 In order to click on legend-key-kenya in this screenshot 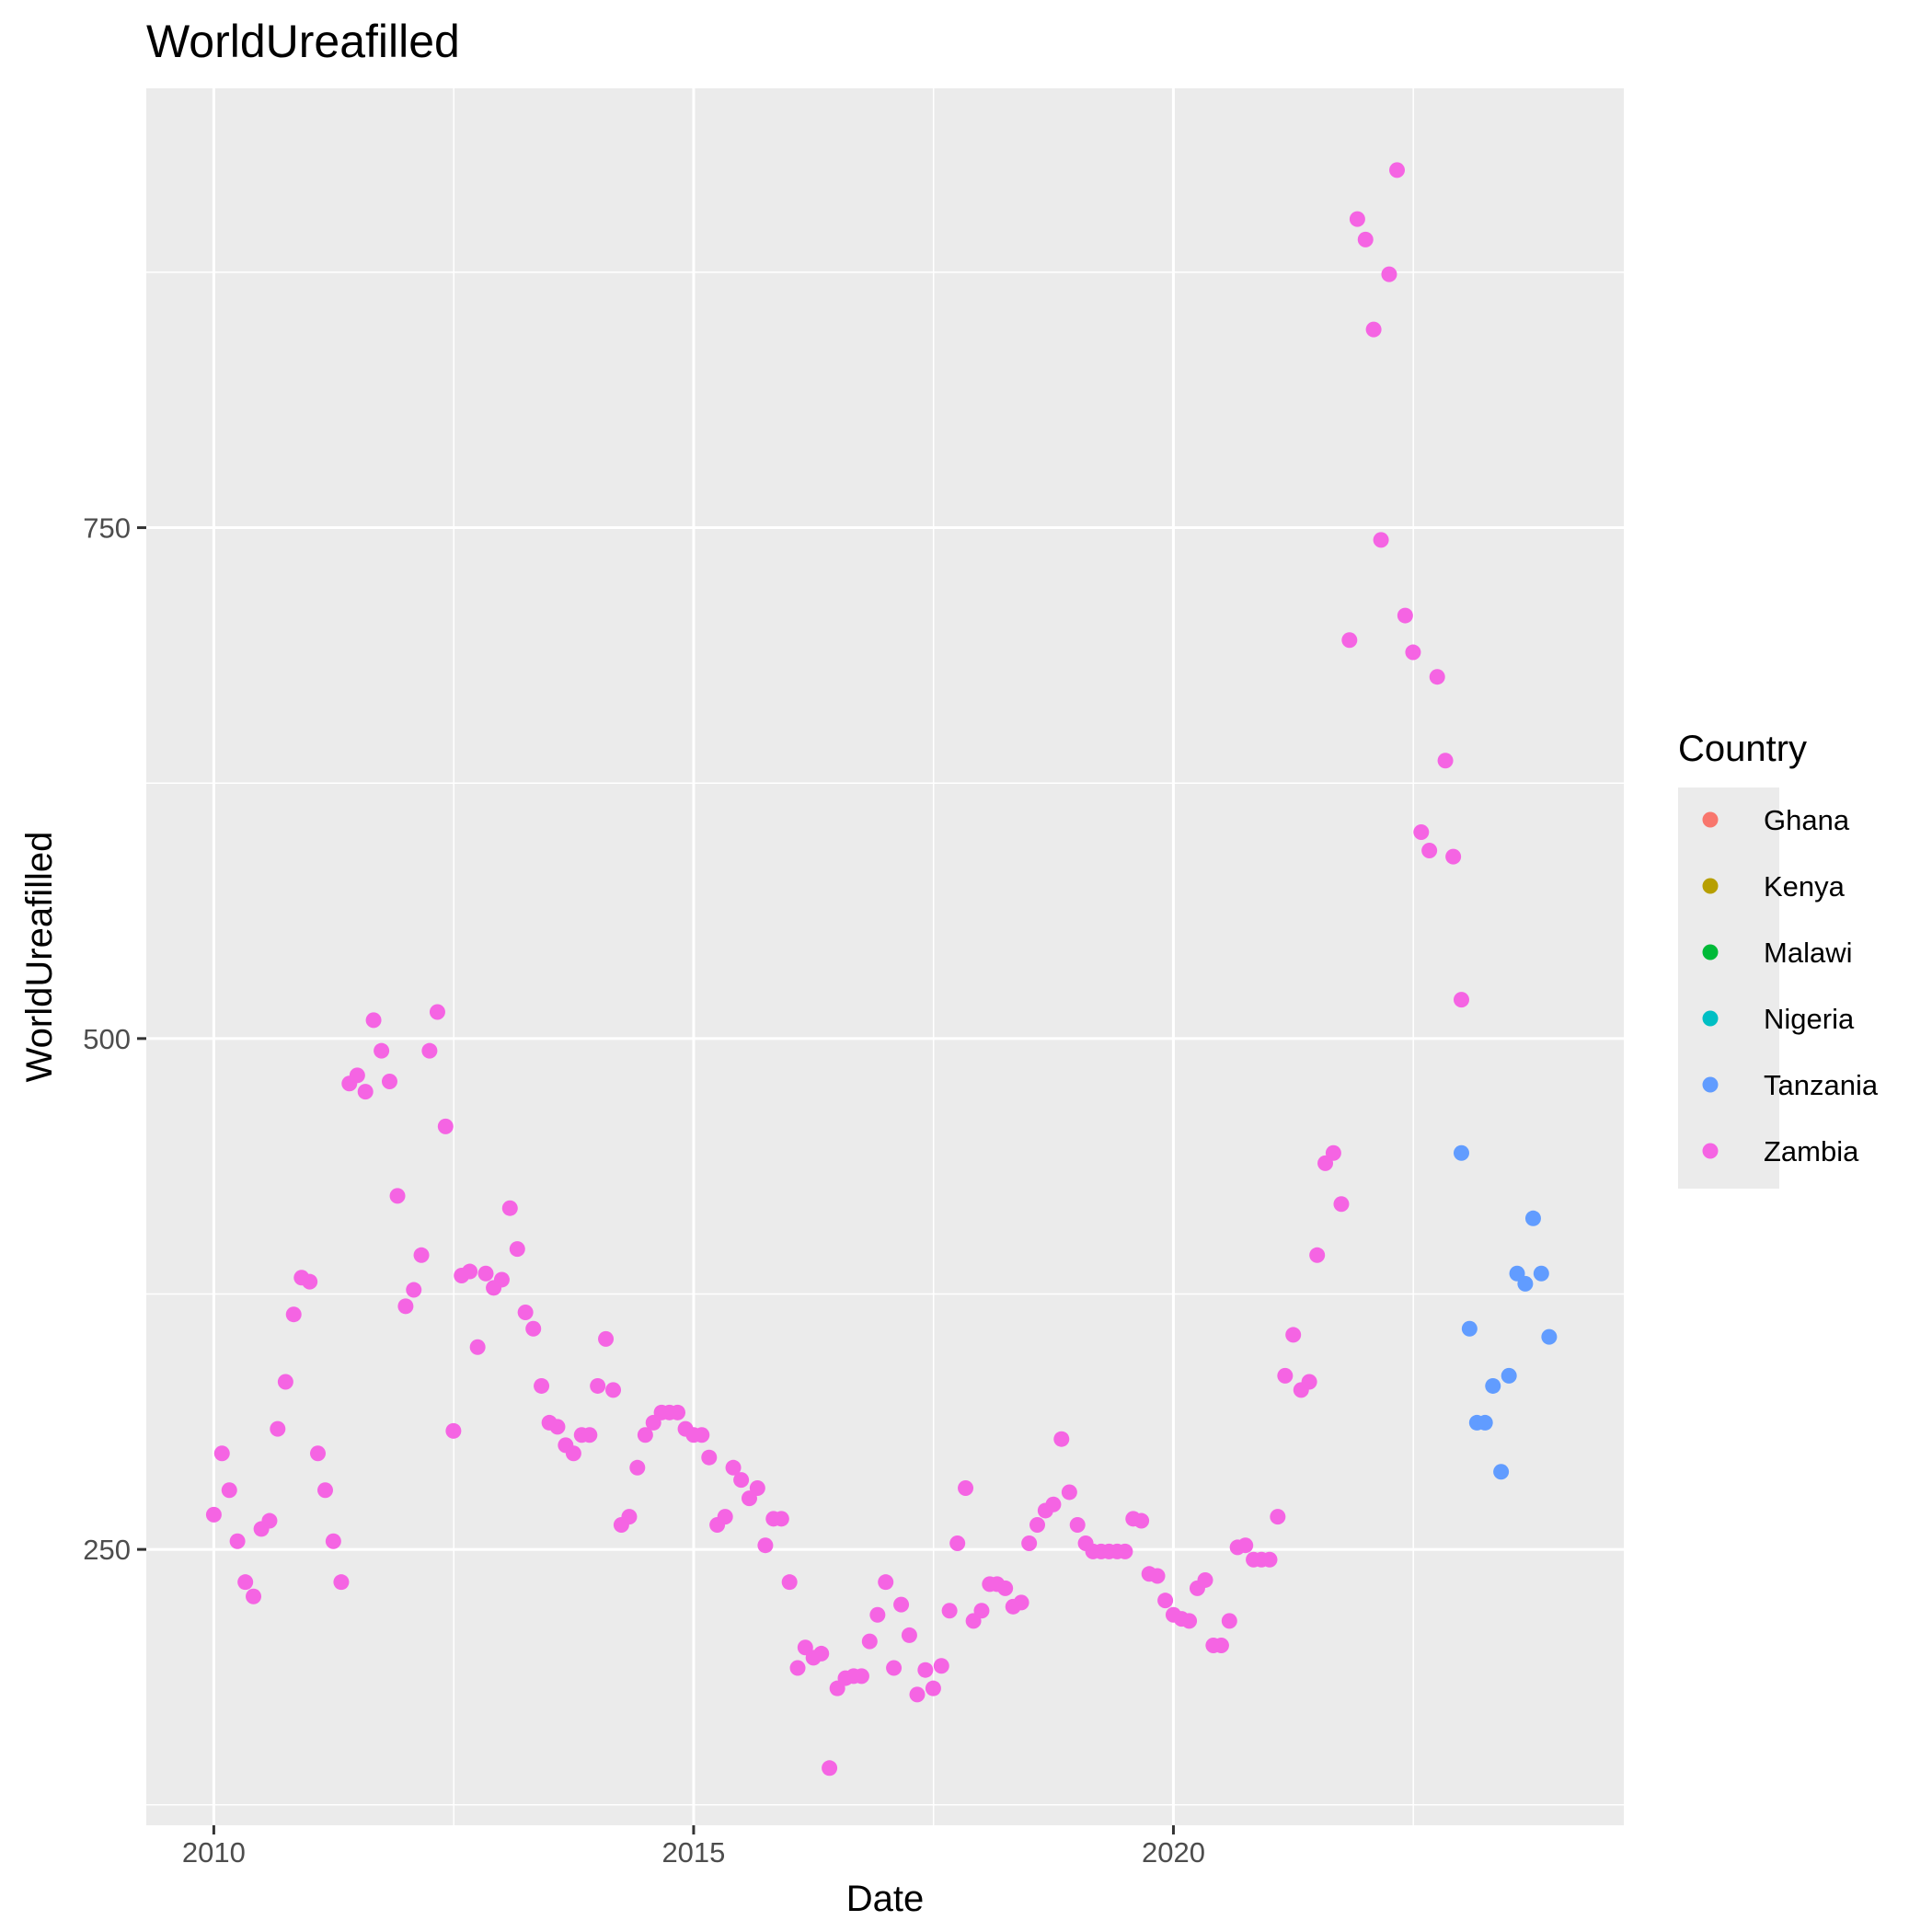, I will do `click(1710, 886)`.